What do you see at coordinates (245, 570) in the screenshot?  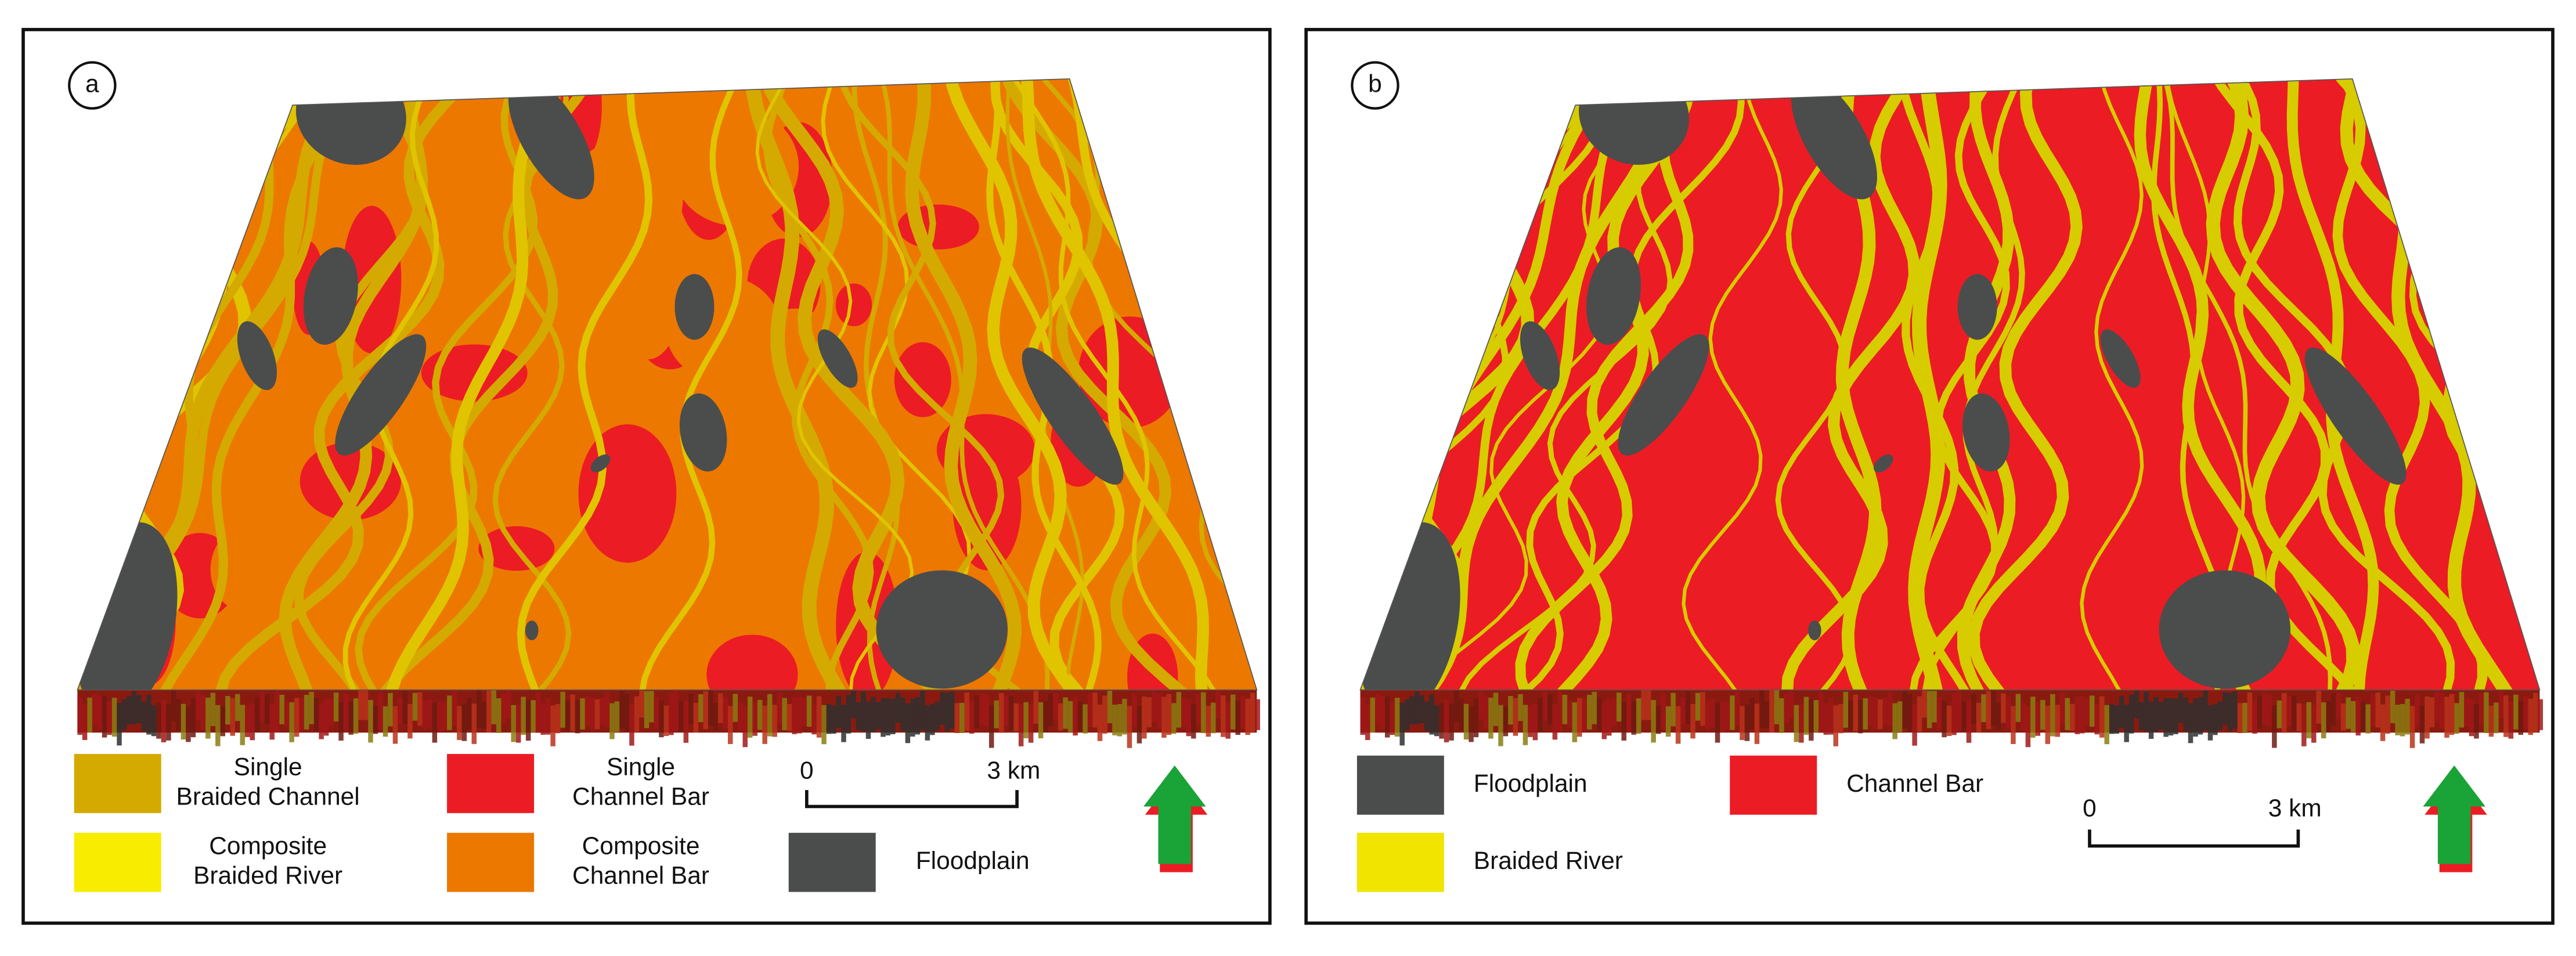 I see `orange-patch` at bounding box center [245, 570].